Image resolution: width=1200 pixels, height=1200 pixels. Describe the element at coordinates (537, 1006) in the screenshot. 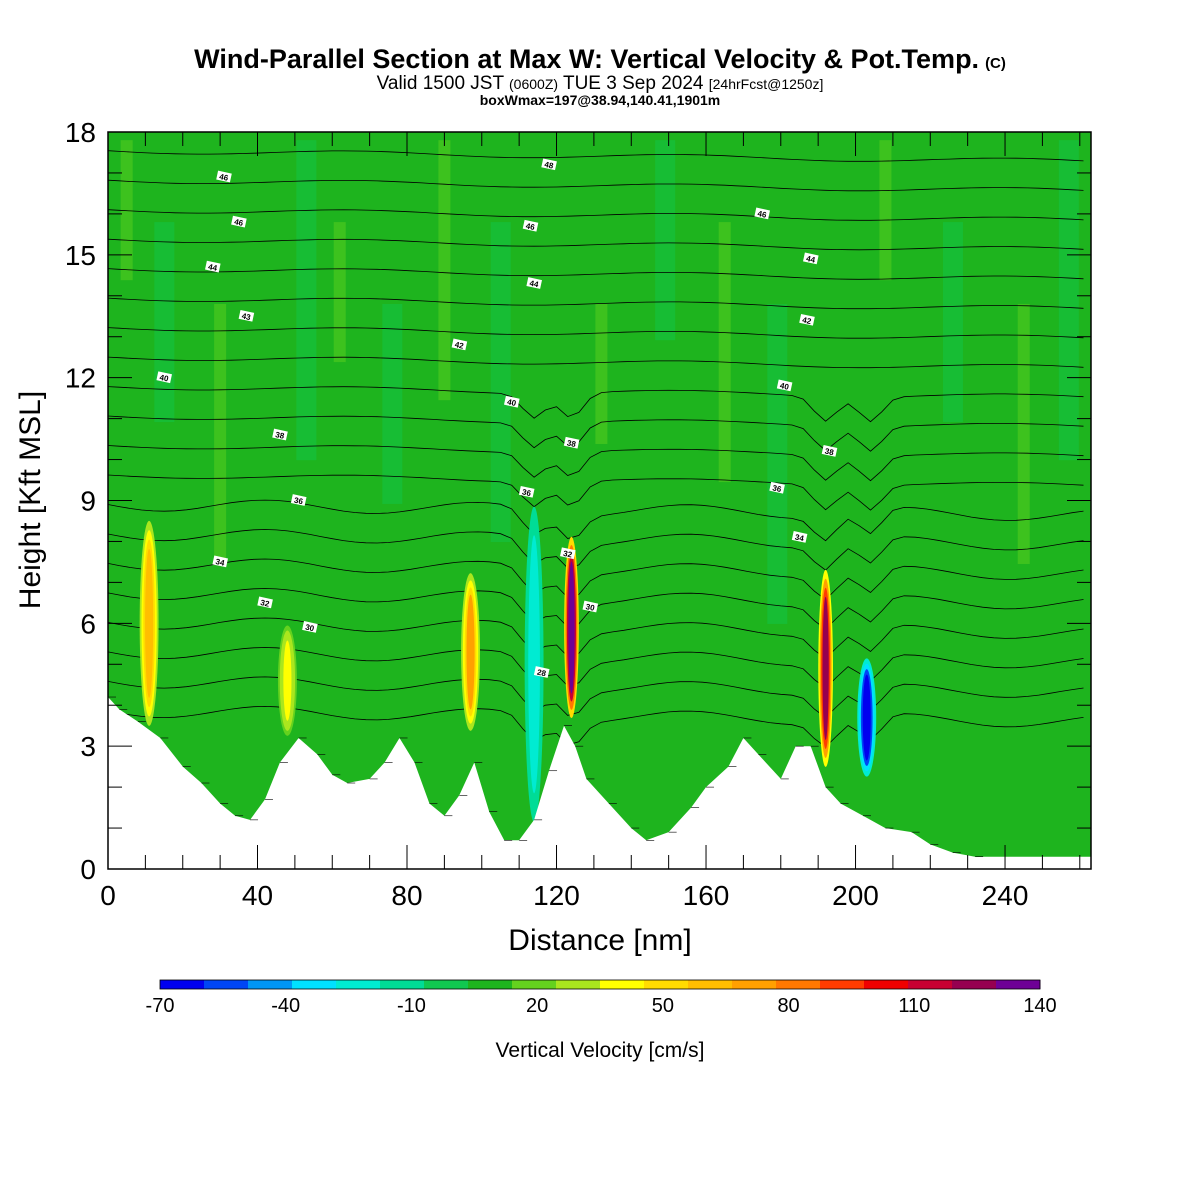

I see `colorbar-label: 20` at that location.